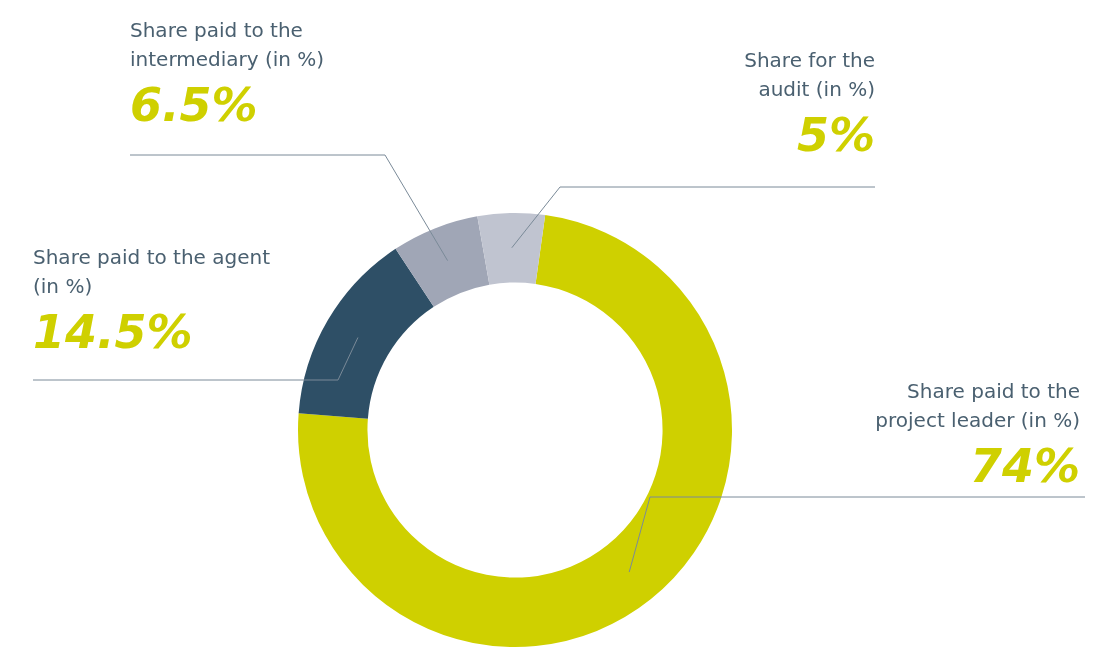  What do you see at coordinates (113, 331) in the screenshot?
I see `data-label: 14.5%` at bounding box center [113, 331].